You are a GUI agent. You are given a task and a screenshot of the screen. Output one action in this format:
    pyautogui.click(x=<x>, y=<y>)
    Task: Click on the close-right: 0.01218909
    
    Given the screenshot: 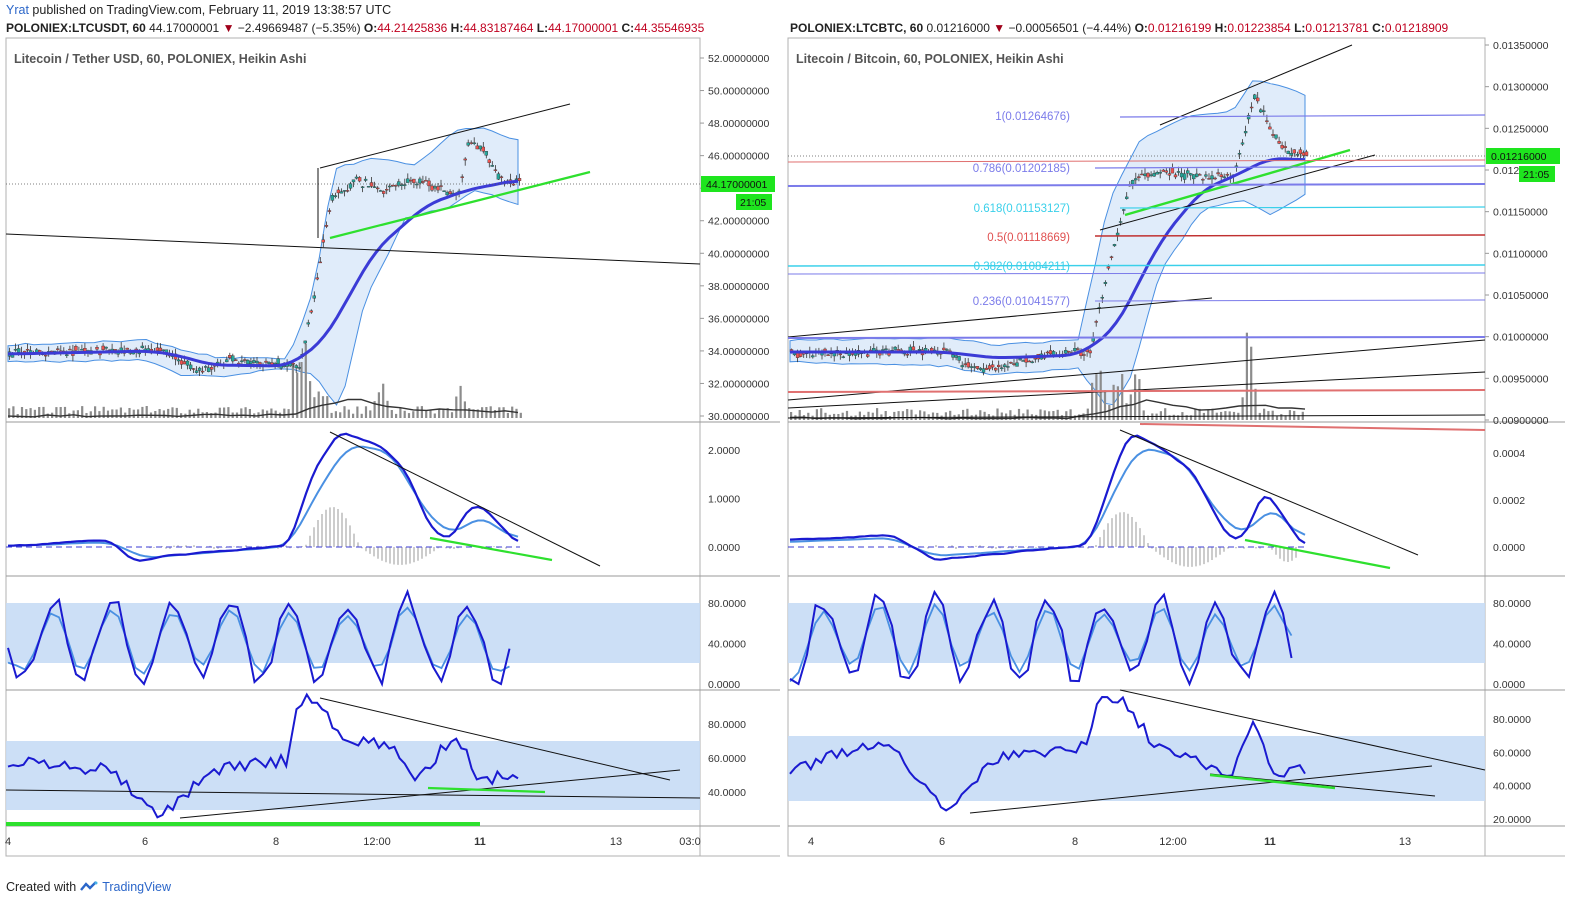 What is the action you would take?
    pyautogui.click(x=1416, y=28)
    